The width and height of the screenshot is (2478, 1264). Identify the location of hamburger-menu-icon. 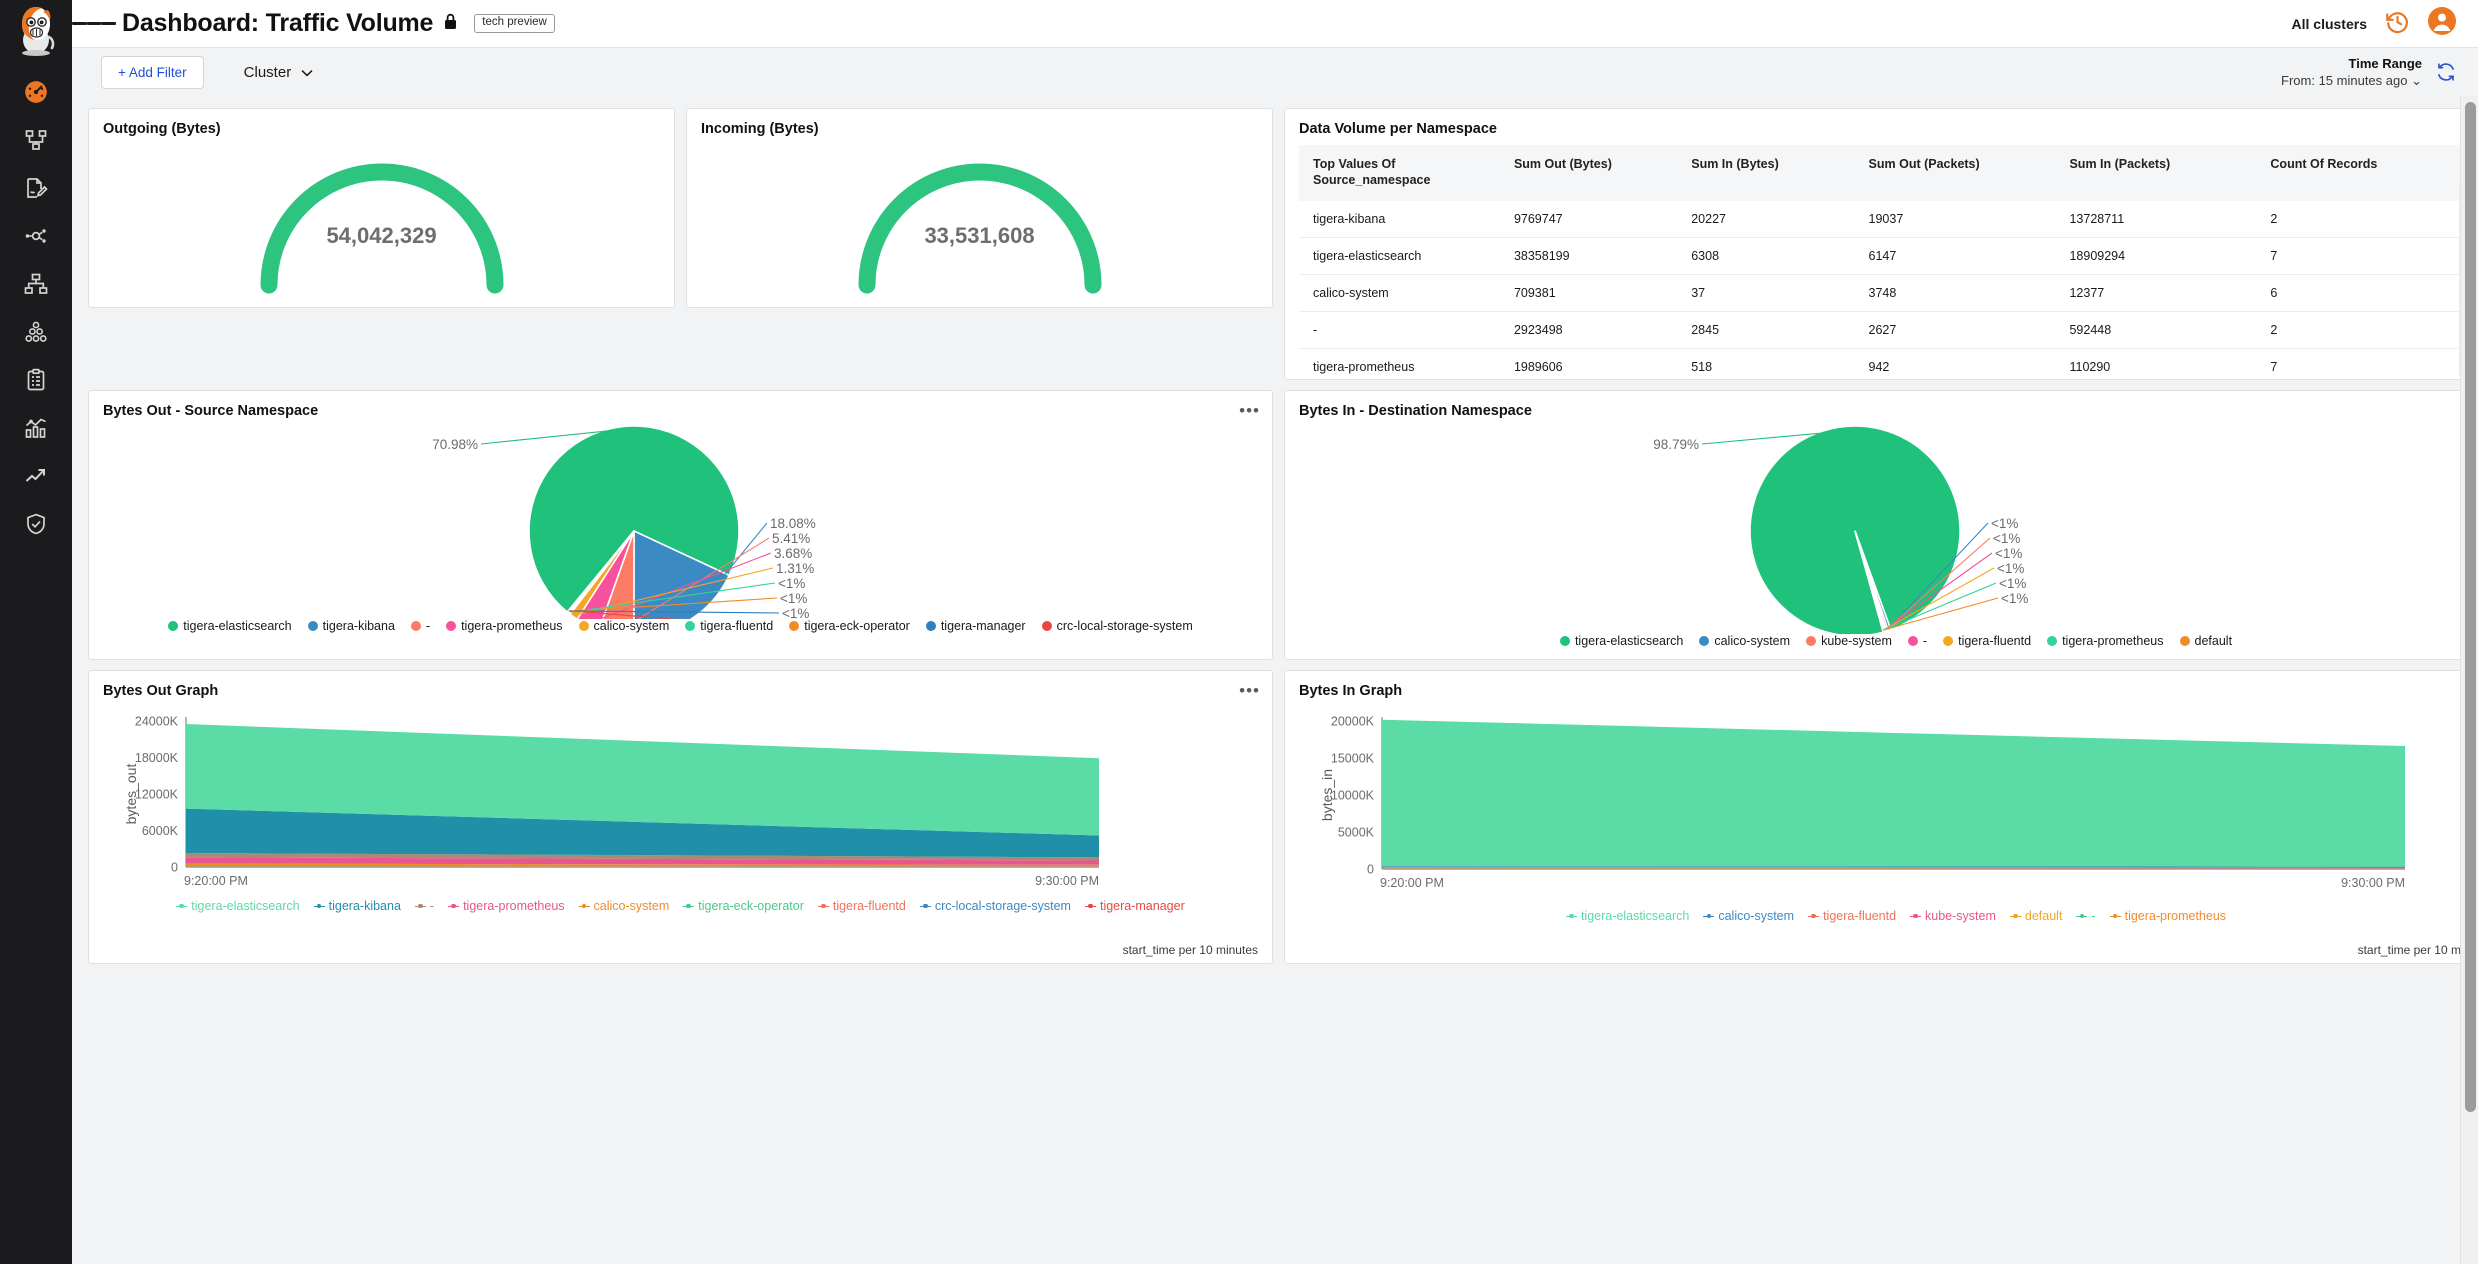
(94, 24).